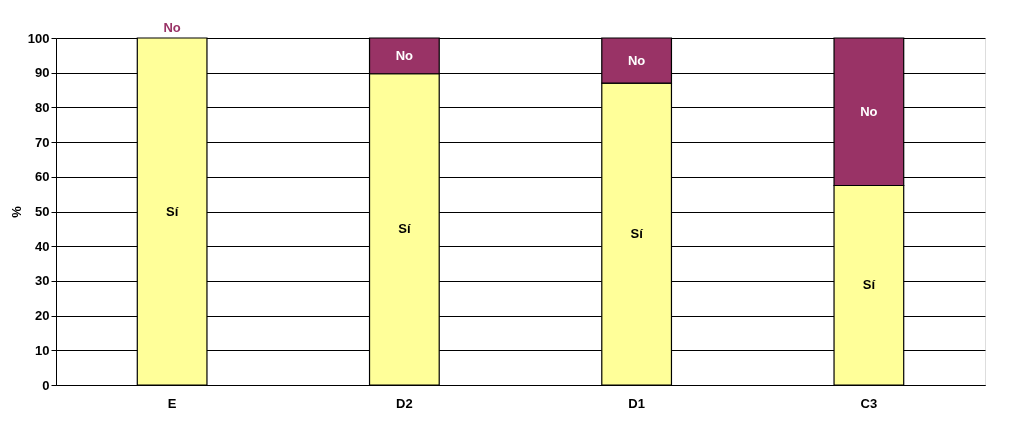 The height and width of the screenshot is (430, 1011). I want to click on y-tick-label: 40, so click(42, 246).